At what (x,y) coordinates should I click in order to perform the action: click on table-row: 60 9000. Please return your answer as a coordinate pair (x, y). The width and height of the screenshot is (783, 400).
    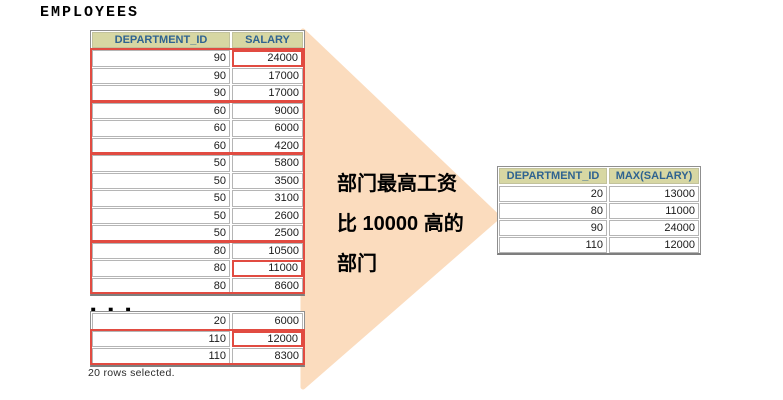
    Looking at the image, I should click on (197, 110).